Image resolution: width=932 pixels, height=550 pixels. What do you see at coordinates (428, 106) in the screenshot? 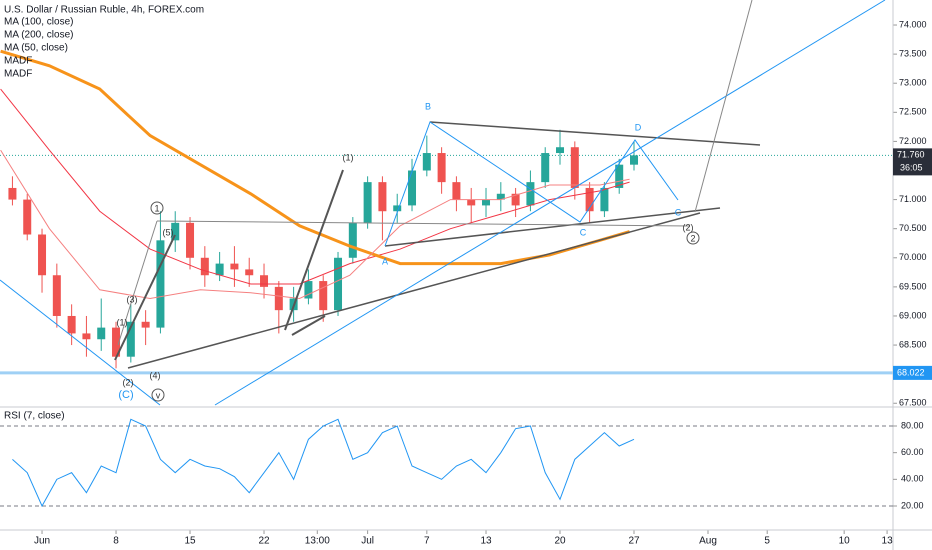
I see `annotation: B` at bounding box center [428, 106].